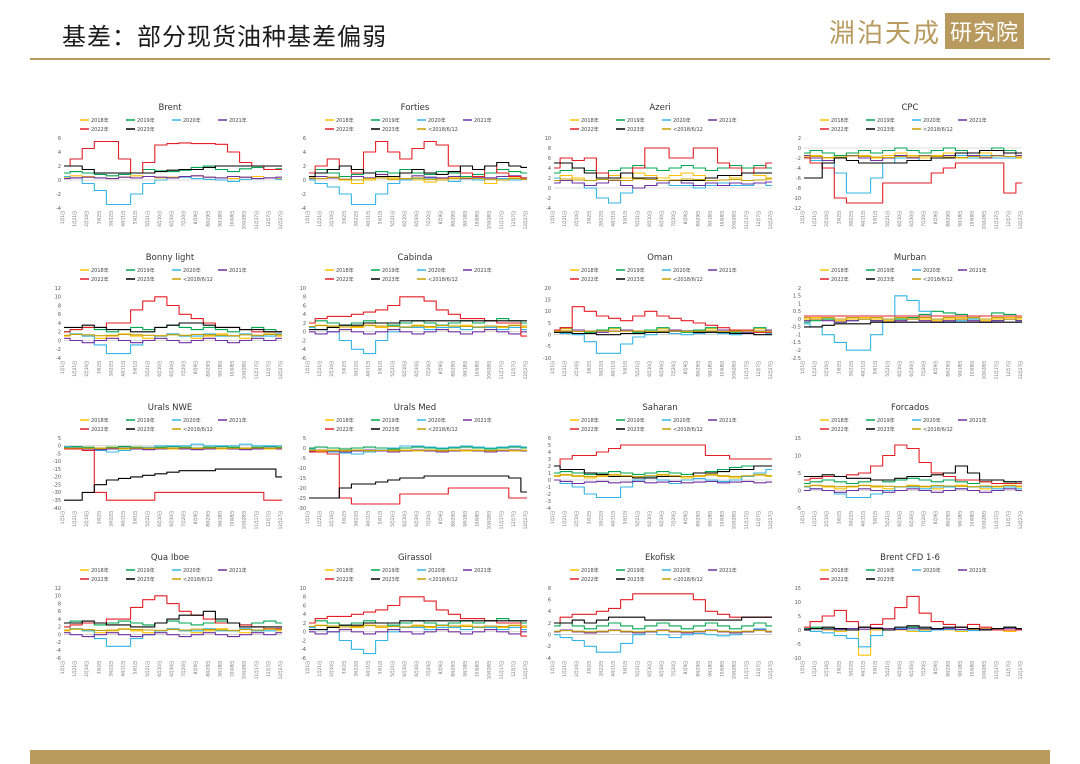 The image size is (1080, 764). I want to click on y-tick-label: 3, so click(549, 460).